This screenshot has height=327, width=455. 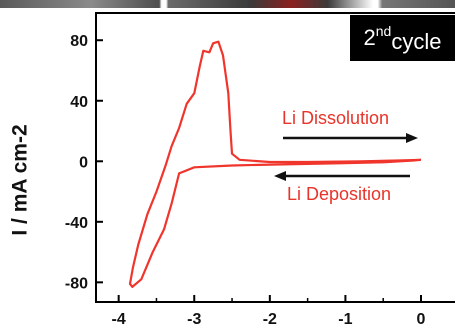 What do you see at coordinates (270, 319) in the screenshot?
I see `x-tick-label: -2` at bounding box center [270, 319].